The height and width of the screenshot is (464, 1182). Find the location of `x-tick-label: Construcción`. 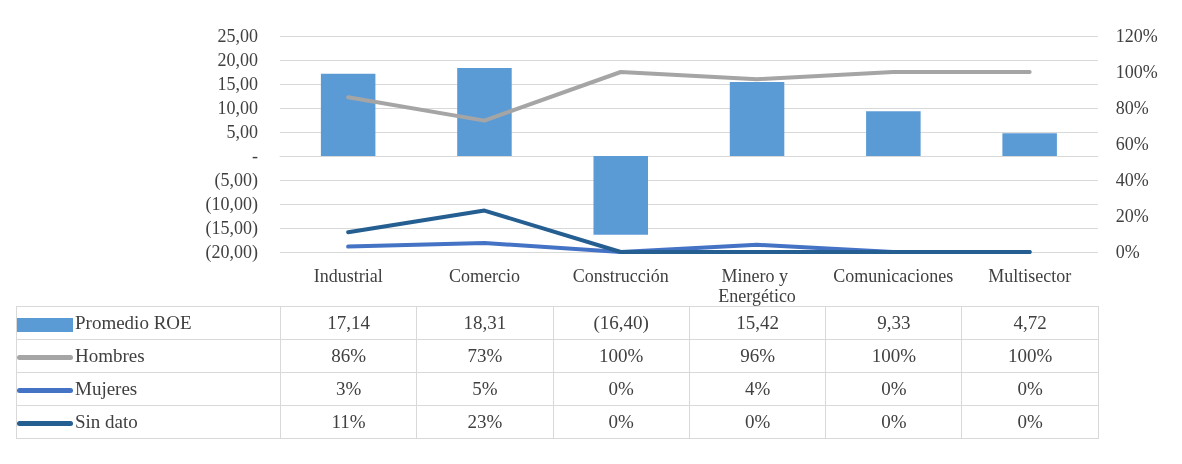

x-tick-label: Construcción is located at coordinates (620, 276).